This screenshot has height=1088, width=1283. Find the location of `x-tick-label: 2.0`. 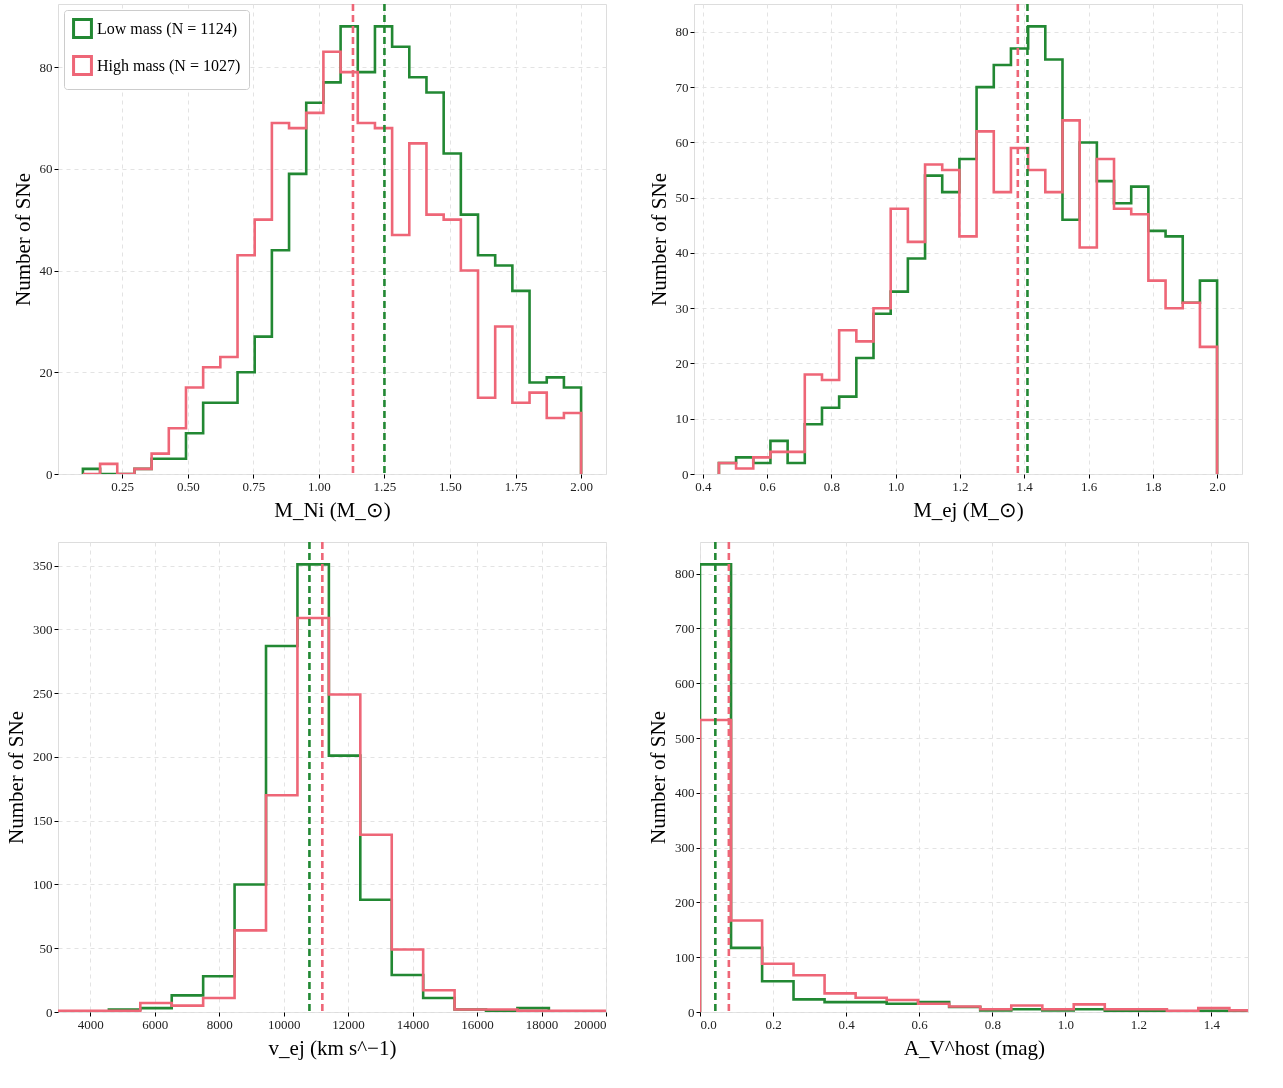

x-tick-label: 2.0 is located at coordinates (1217, 486).